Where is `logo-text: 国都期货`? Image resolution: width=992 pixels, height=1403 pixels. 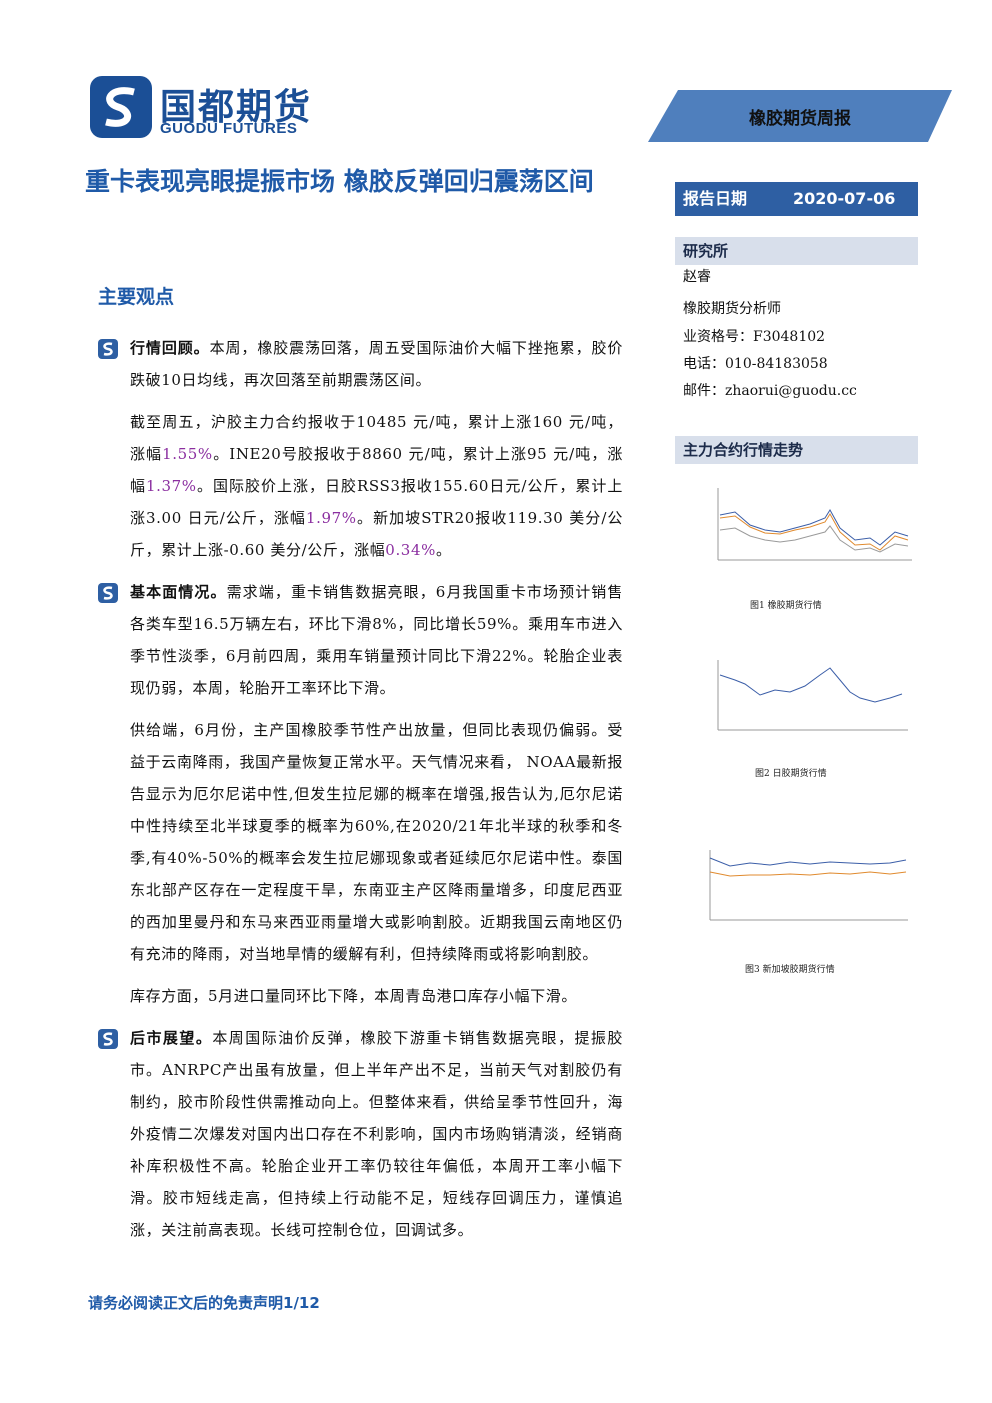
logo-text: 国都期货 is located at coordinates (236, 107).